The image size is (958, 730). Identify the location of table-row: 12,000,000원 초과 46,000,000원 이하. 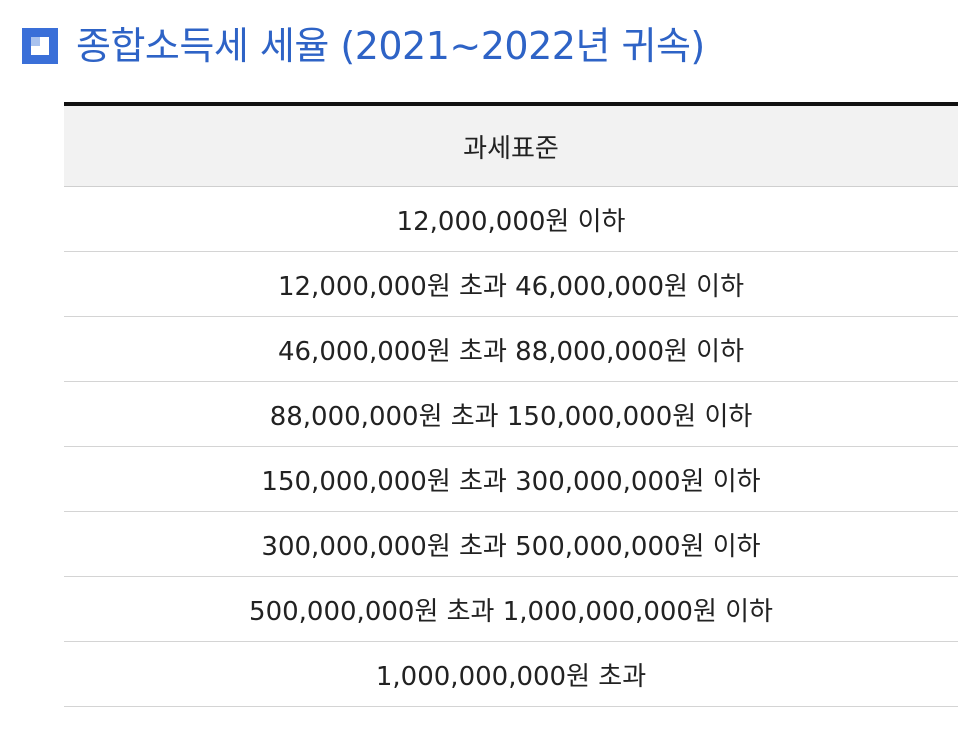
(511, 284).